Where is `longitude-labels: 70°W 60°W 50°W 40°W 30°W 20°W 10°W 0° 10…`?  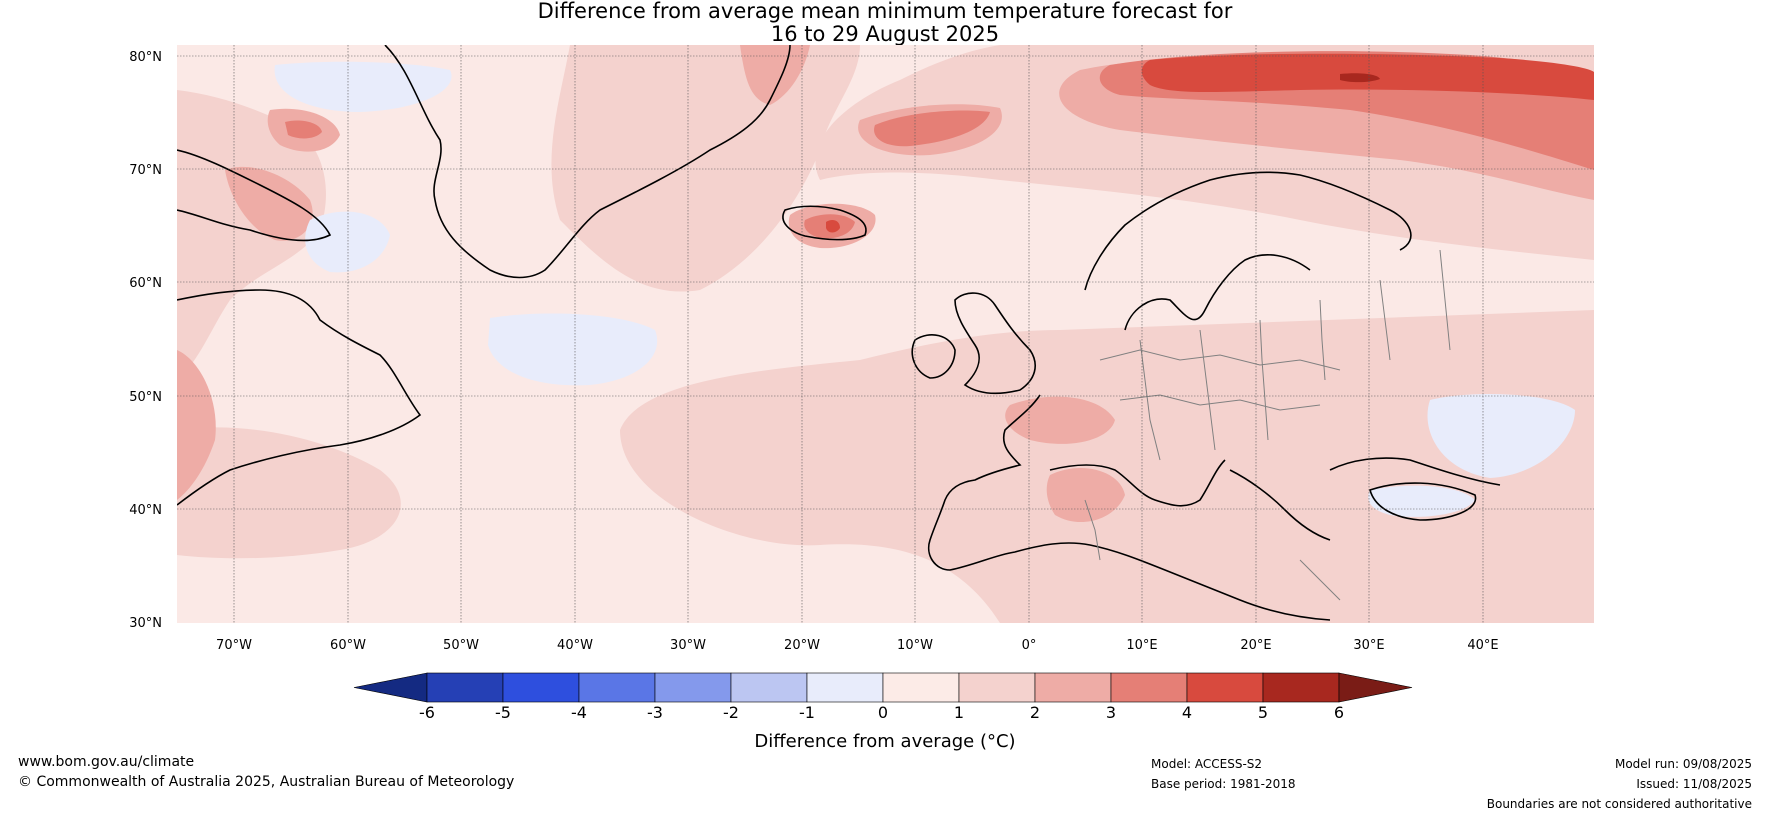 longitude-labels: 70°W 60°W 50°W 40°W 30°W 20°W 10°W 0° 10… is located at coordinates (857, 645).